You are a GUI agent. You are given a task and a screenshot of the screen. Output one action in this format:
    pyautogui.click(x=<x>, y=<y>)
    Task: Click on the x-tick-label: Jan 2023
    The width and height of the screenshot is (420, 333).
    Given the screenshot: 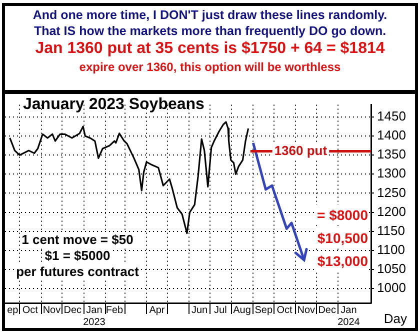 What is the action you would take?
    pyautogui.click(x=94, y=316)
    